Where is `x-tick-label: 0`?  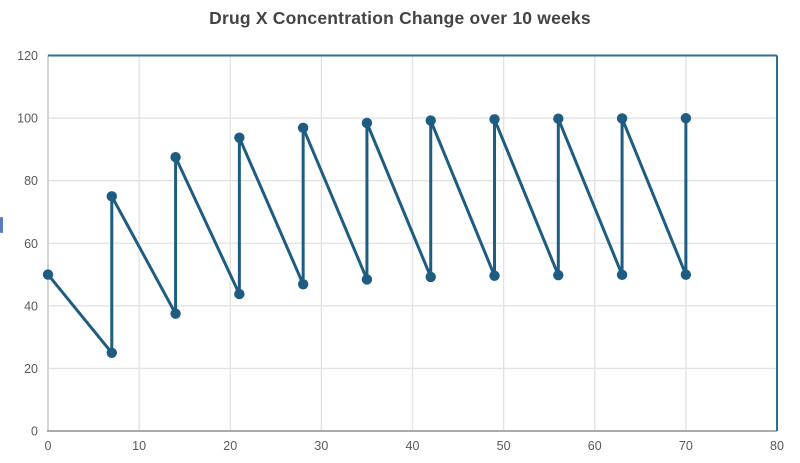 x-tick-label: 0 is located at coordinates (48, 446).